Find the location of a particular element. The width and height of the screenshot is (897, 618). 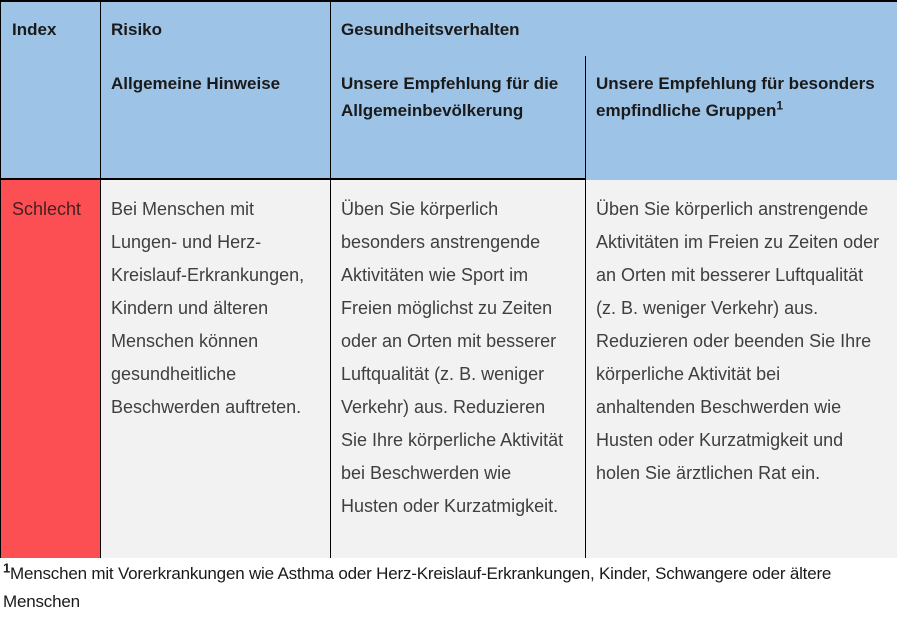

header-label-risiko: Risiko is located at coordinates (137, 29).